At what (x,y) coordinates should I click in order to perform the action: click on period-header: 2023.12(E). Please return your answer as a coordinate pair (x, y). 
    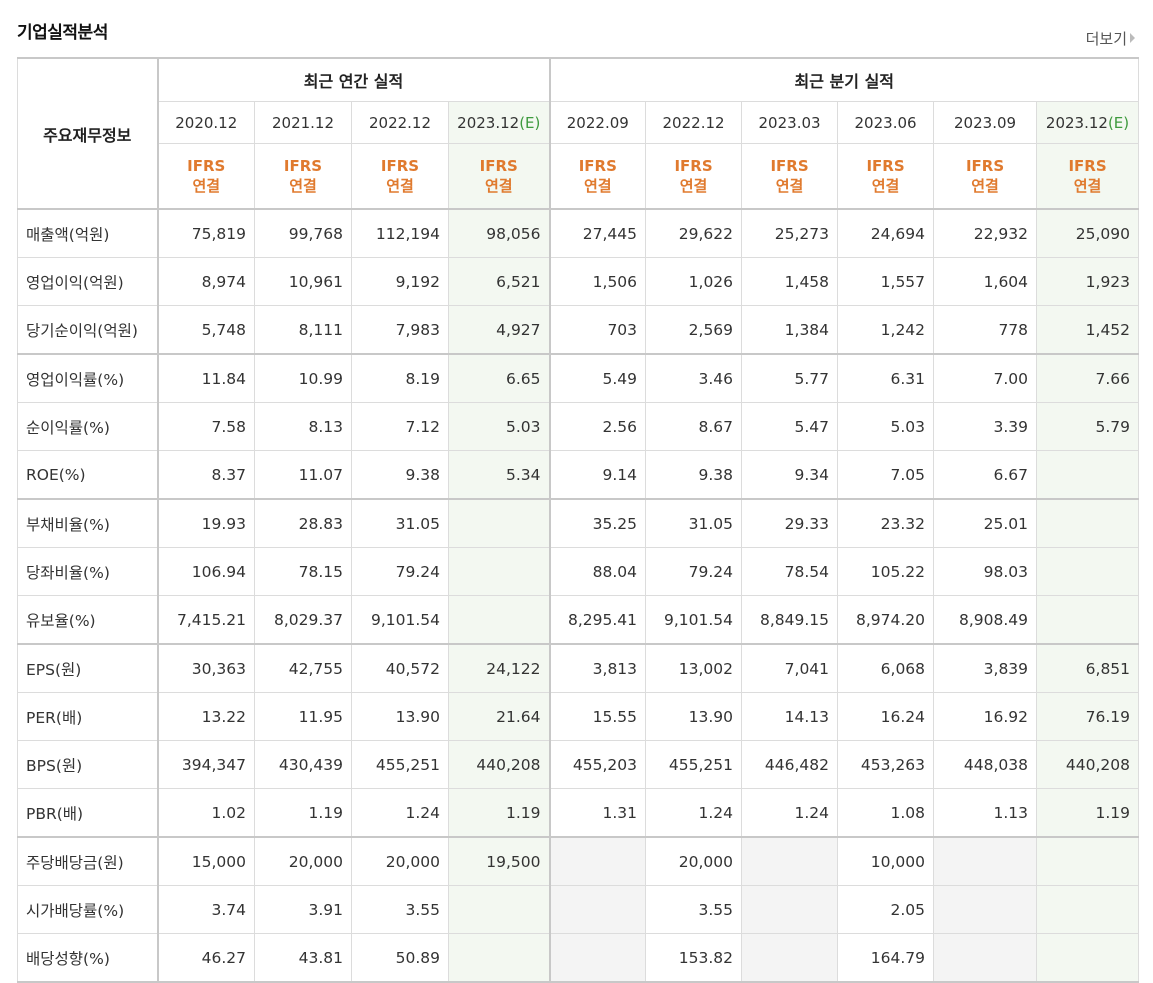
    Looking at the image, I should click on (499, 122).